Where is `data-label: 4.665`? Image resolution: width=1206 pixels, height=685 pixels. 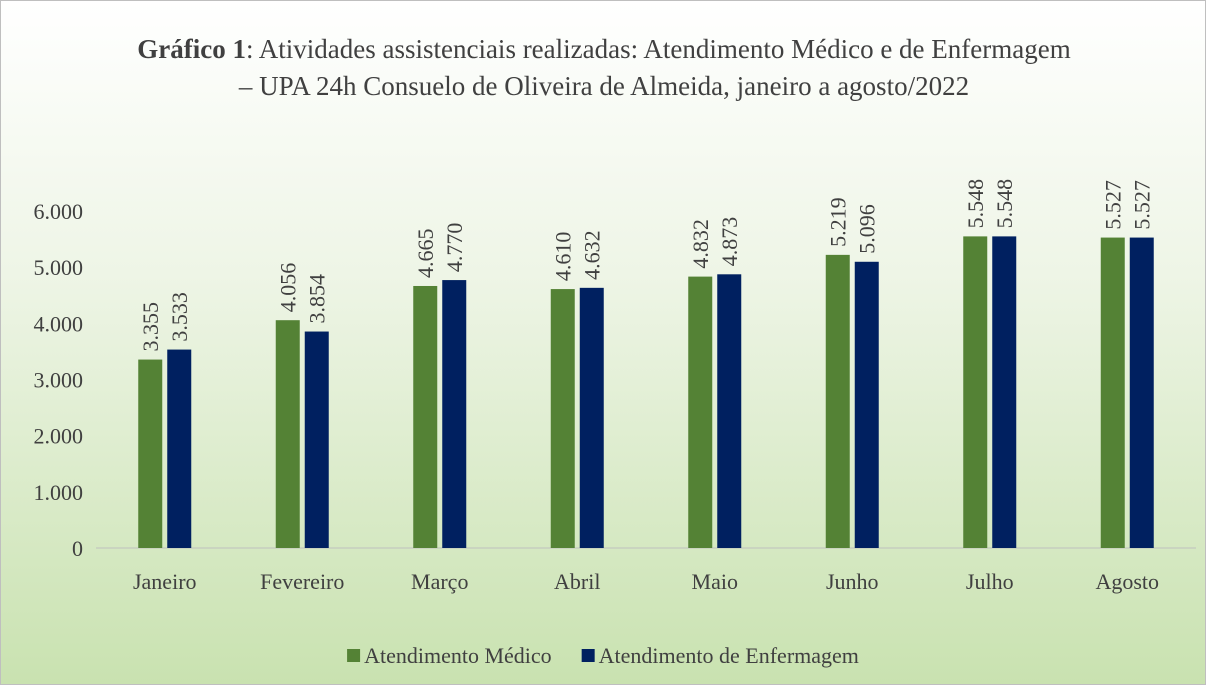 data-label: 4.665 is located at coordinates (425, 253).